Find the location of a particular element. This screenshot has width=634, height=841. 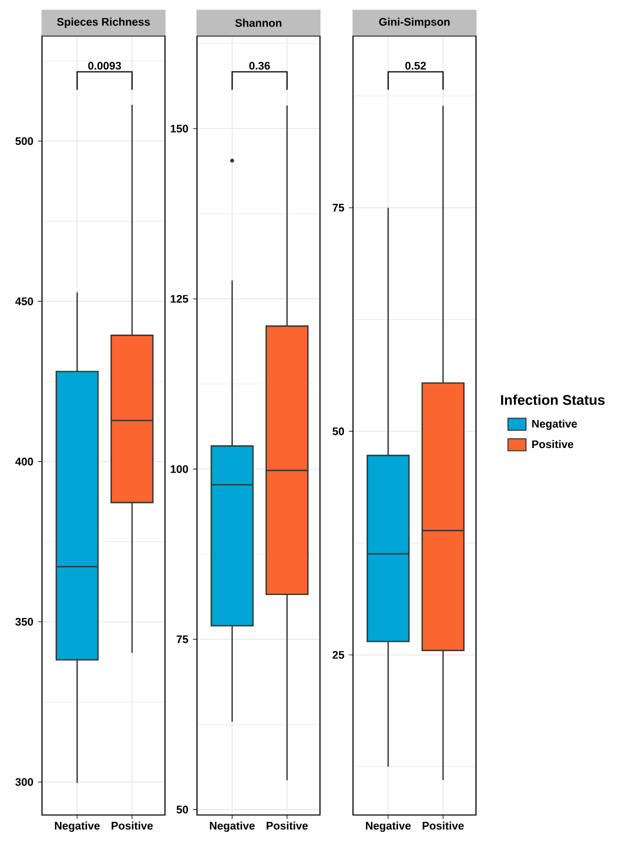

legend-label: Negative is located at coordinates (554, 425).